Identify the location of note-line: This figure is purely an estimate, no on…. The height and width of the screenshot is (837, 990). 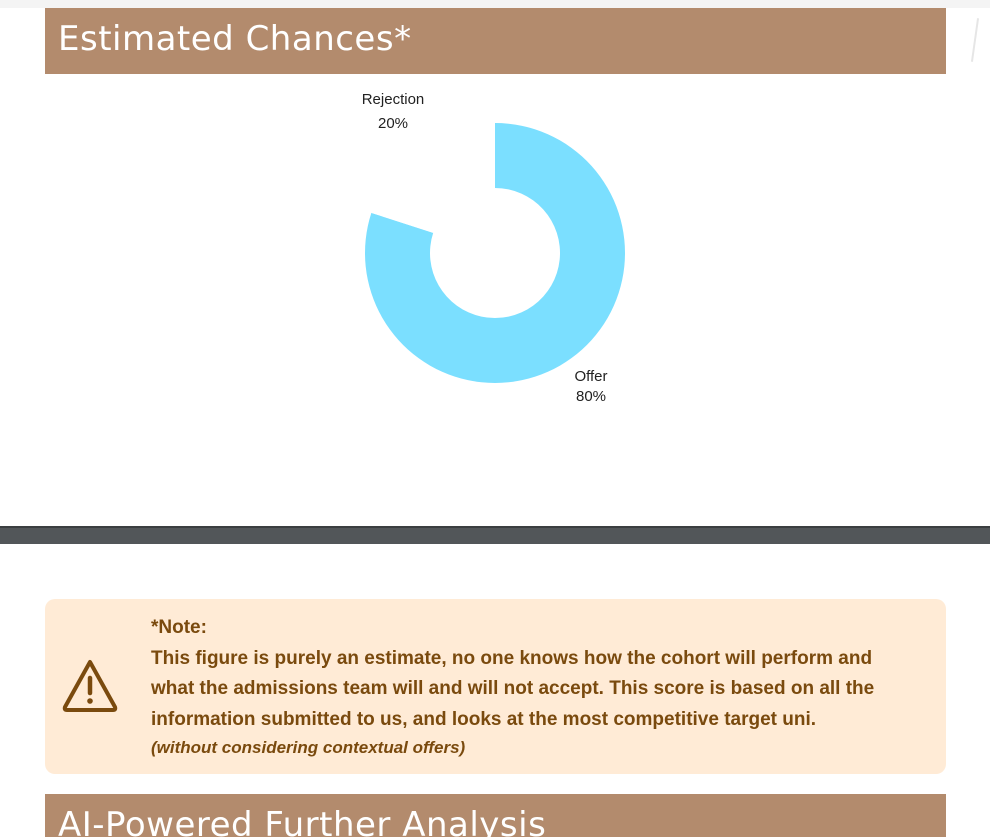
(512, 658).